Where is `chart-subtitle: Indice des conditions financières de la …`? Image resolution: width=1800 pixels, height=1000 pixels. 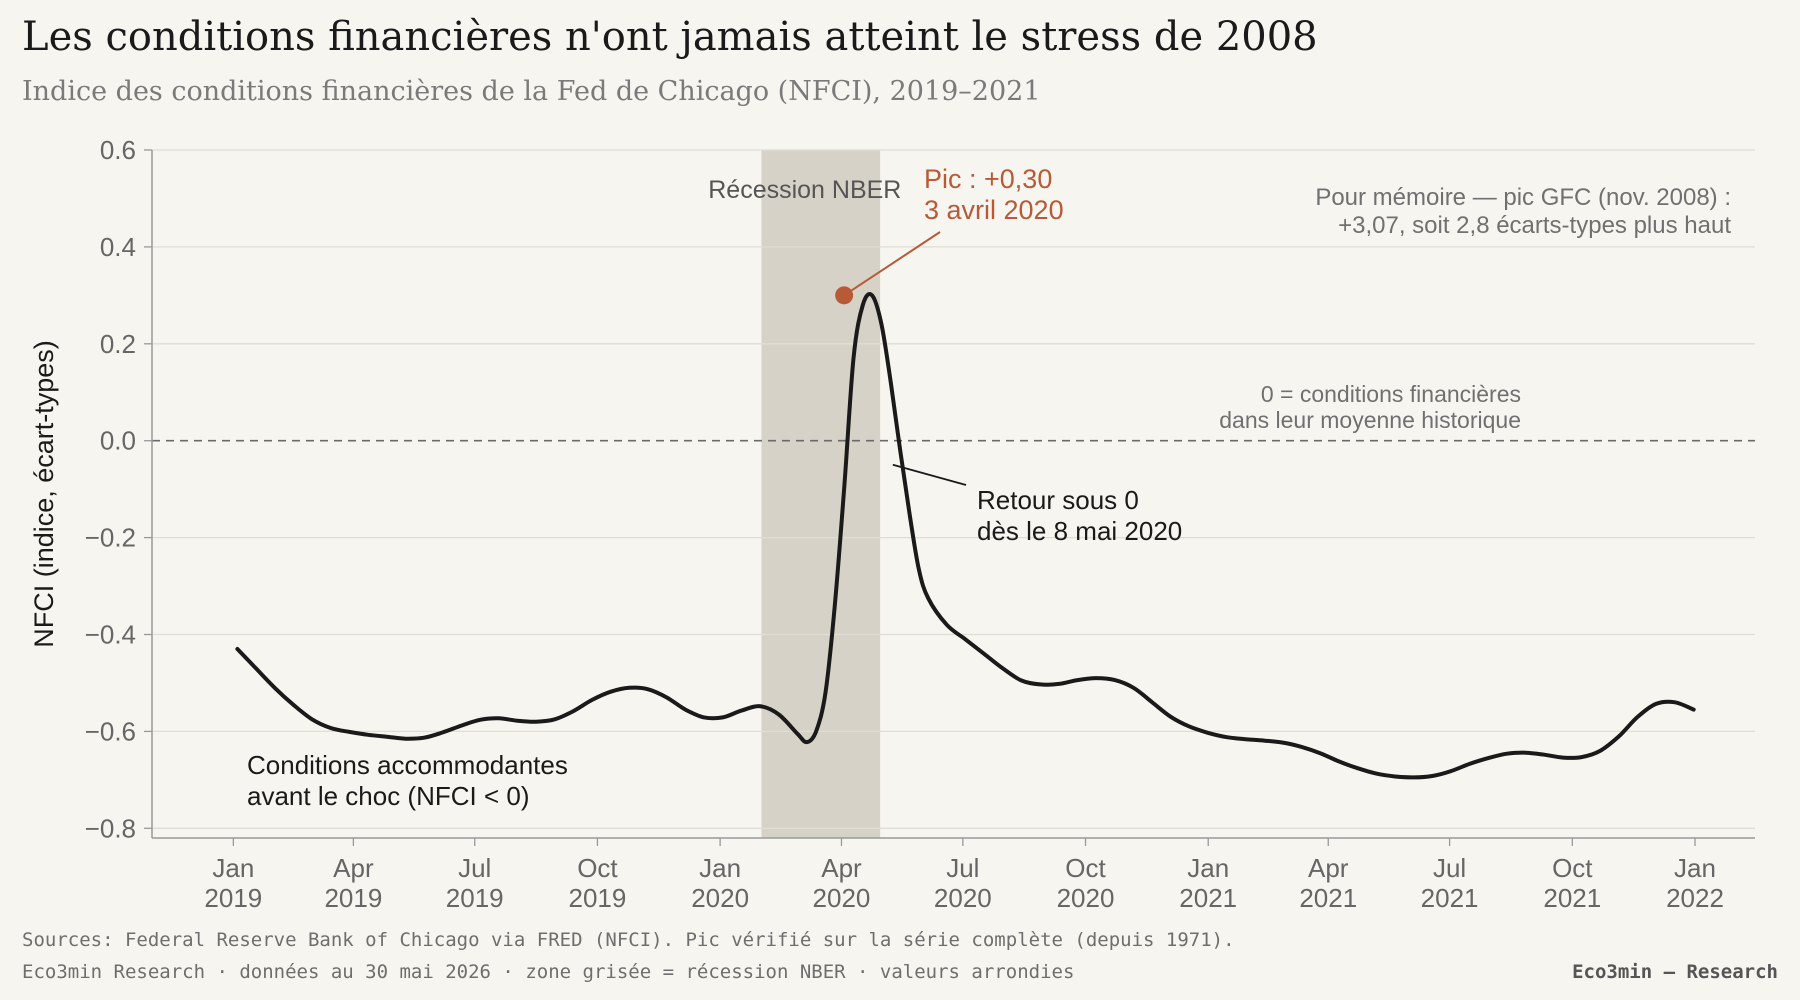
chart-subtitle: Indice des conditions financières de la … is located at coordinates (531, 91).